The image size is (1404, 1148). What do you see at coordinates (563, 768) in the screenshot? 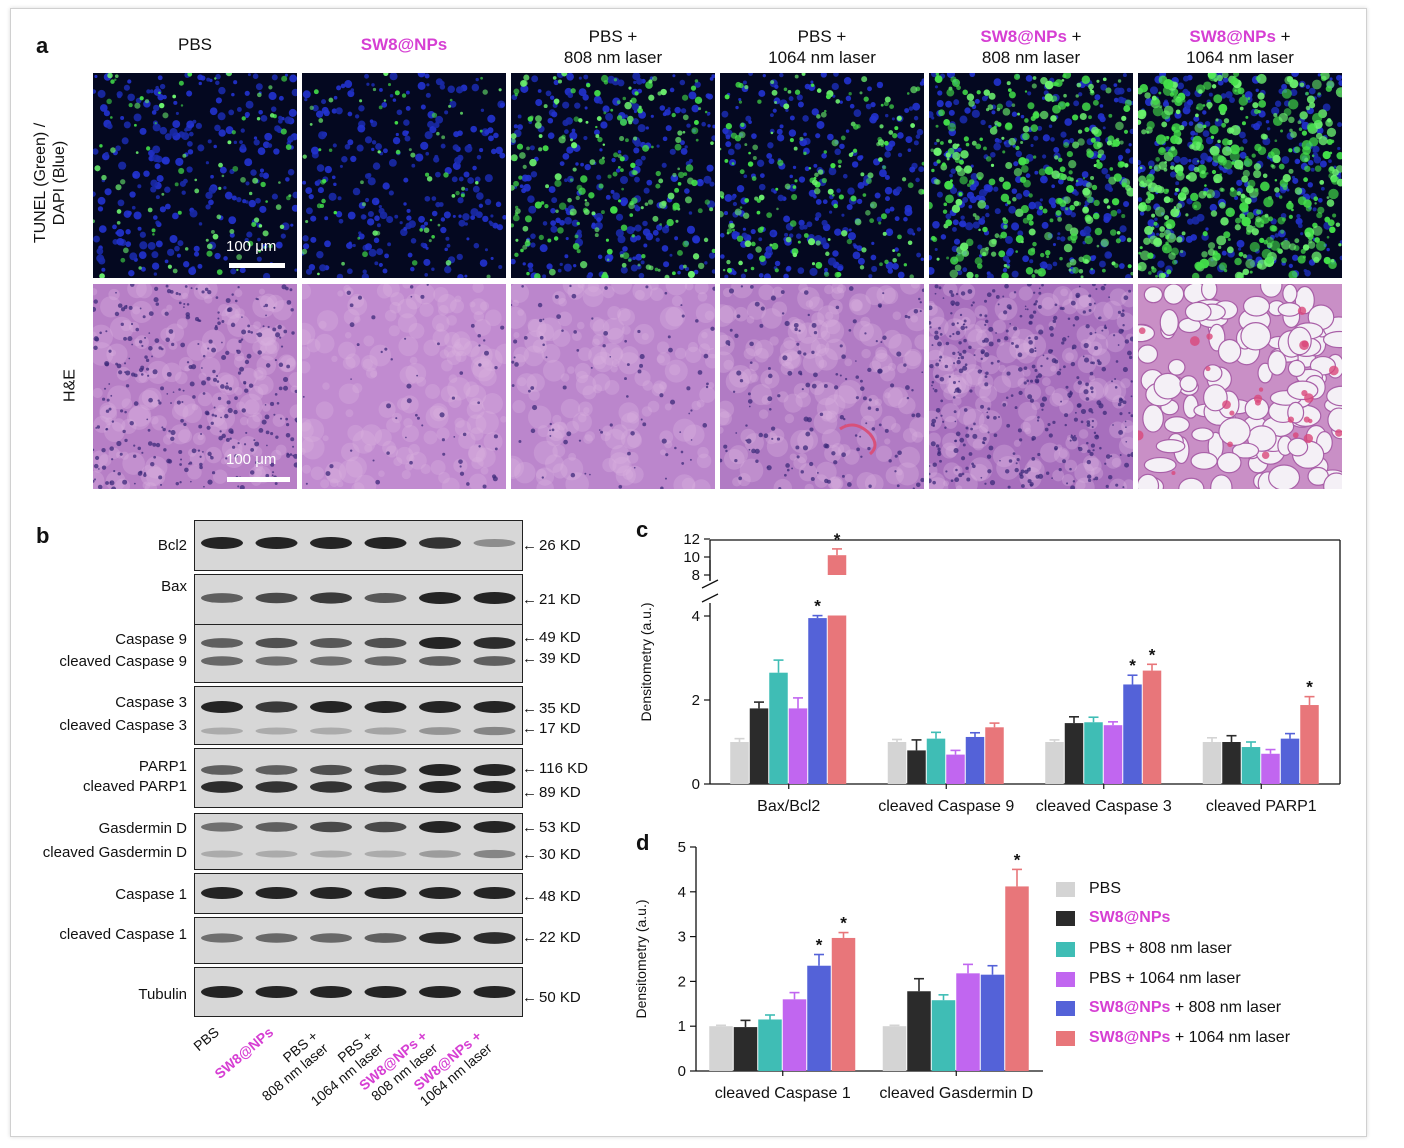
I see `kd-label: 116 KD` at bounding box center [563, 768].